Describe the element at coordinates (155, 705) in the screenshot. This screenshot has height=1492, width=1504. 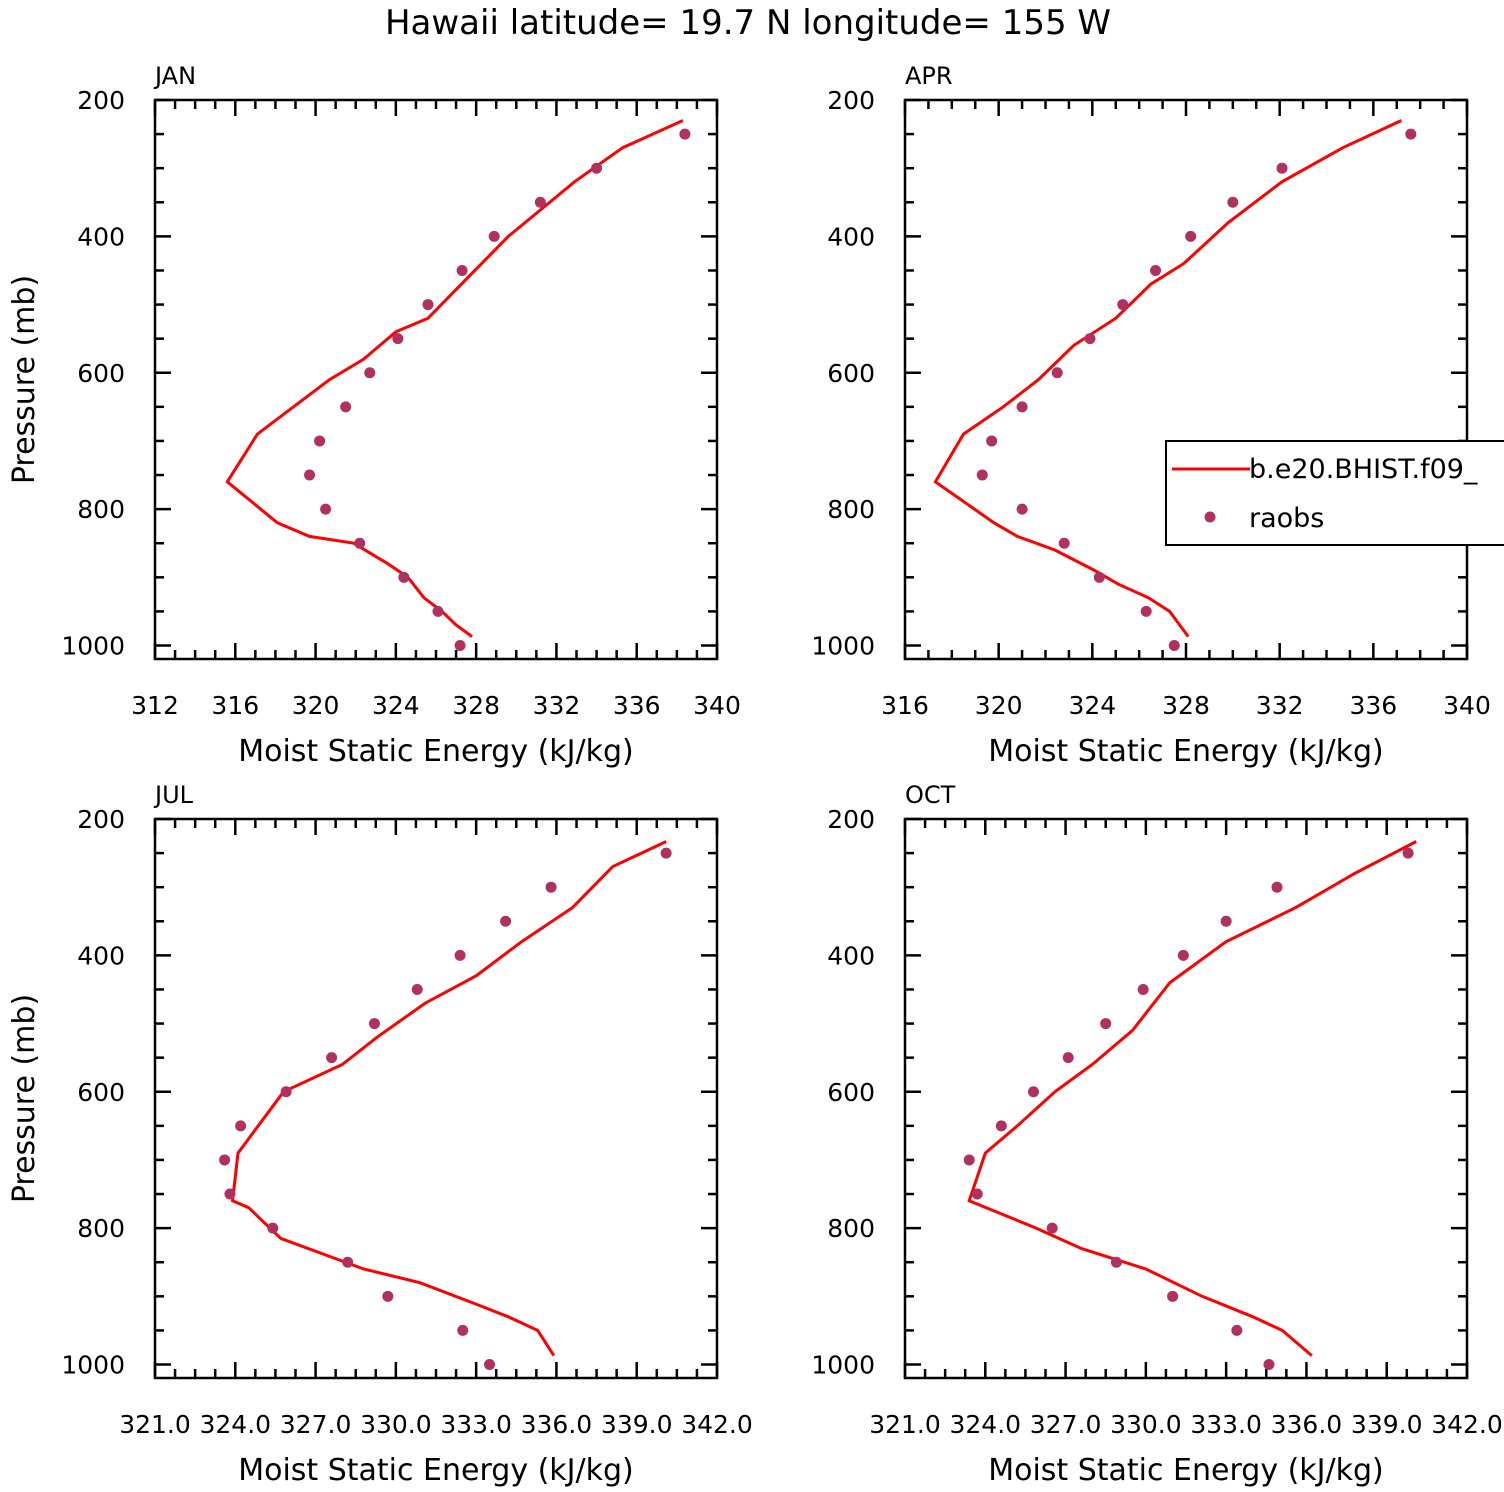
I see `x-tick-label: 312` at that location.